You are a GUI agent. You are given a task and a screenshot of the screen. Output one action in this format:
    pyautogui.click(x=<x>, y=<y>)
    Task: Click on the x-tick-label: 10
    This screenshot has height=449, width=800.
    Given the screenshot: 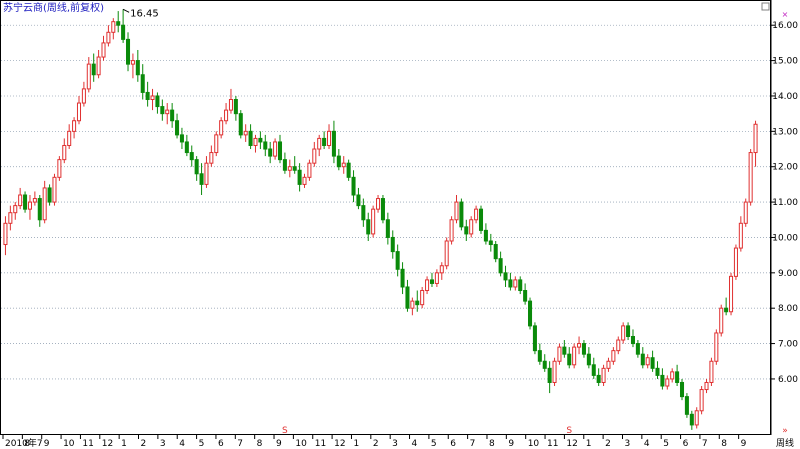 What is the action you would take?
    pyautogui.click(x=69, y=444)
    